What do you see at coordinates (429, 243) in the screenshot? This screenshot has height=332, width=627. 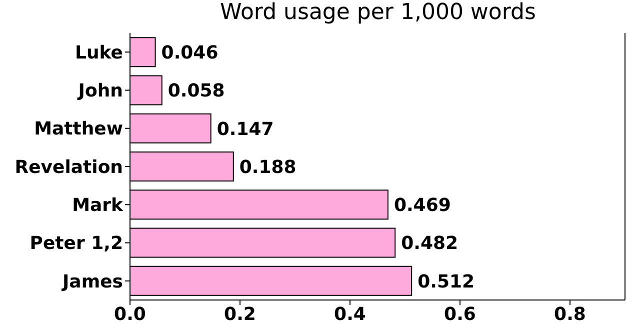 I see `data-label: 0.482` at bounding box center [429, 243].